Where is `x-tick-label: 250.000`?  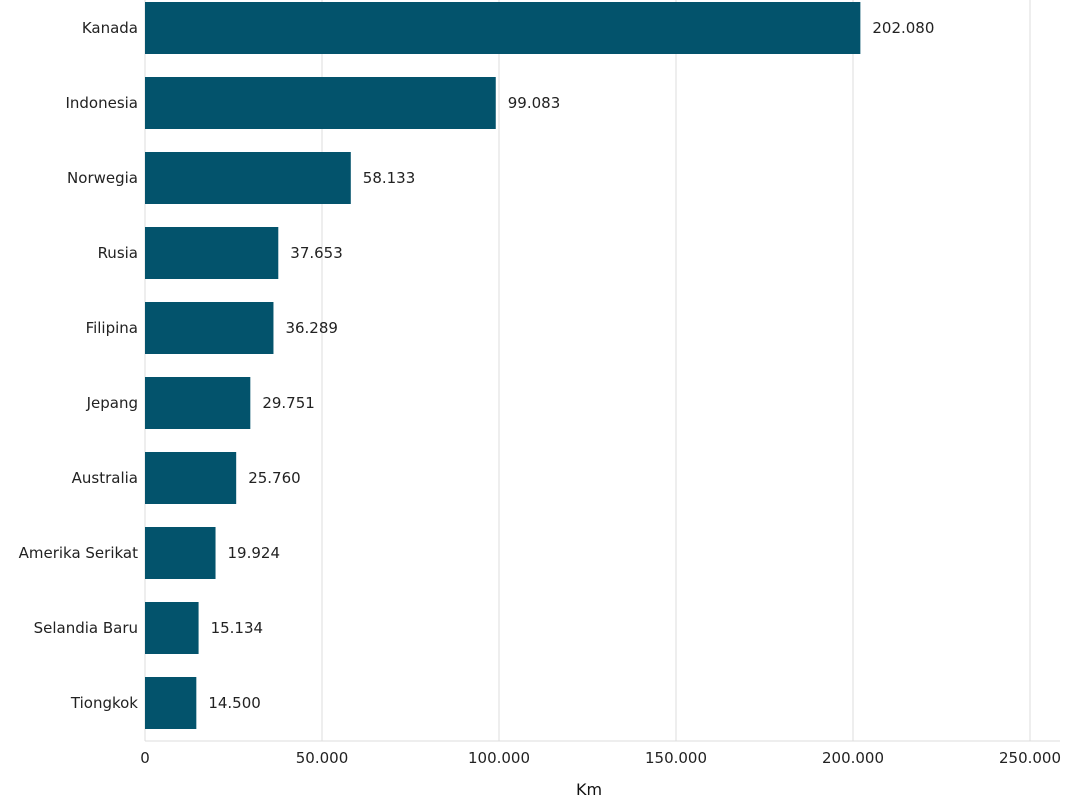
x-tick-label: 250.000 is located at coordinates (1030, 758).